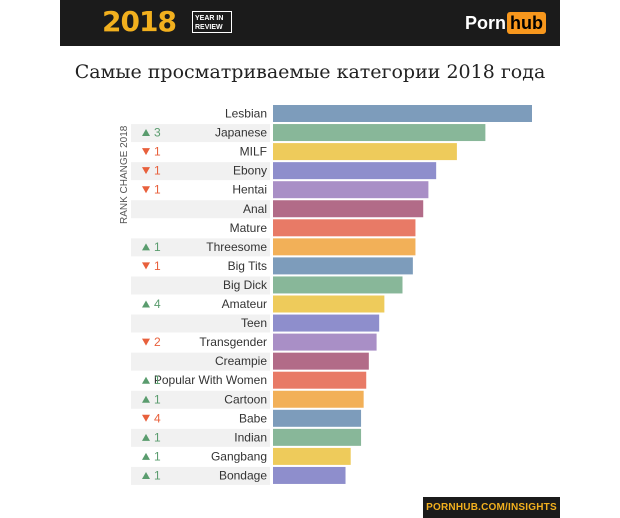  What do you see at coordinates (312, 456) in the screenshot?
I see `bar-gangbang` at bounding box center [312, 456].